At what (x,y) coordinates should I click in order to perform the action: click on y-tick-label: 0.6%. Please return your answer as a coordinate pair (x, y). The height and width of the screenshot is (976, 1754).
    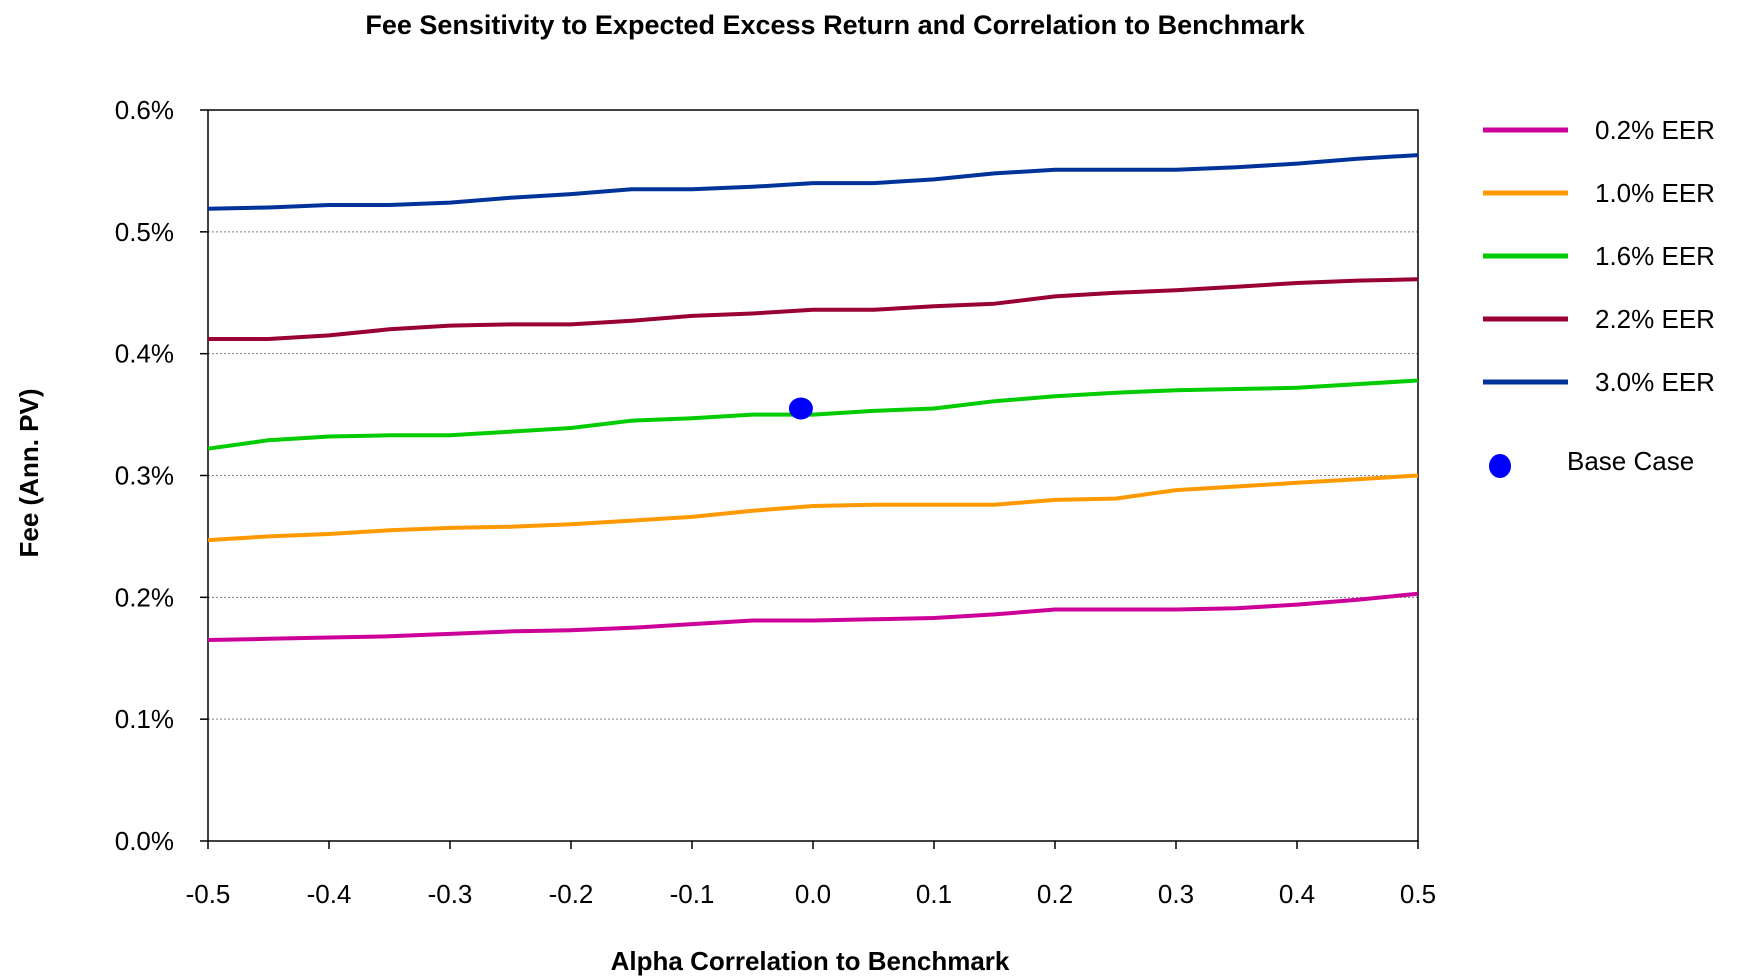
    Looking at the image, I should click on (144, 110).